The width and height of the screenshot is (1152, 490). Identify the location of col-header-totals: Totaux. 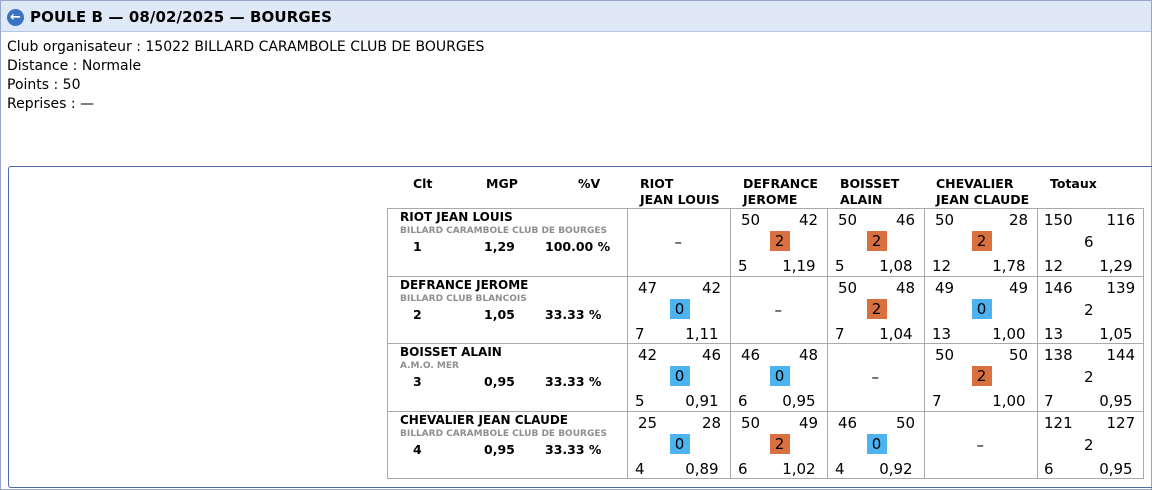
(1073, 183).